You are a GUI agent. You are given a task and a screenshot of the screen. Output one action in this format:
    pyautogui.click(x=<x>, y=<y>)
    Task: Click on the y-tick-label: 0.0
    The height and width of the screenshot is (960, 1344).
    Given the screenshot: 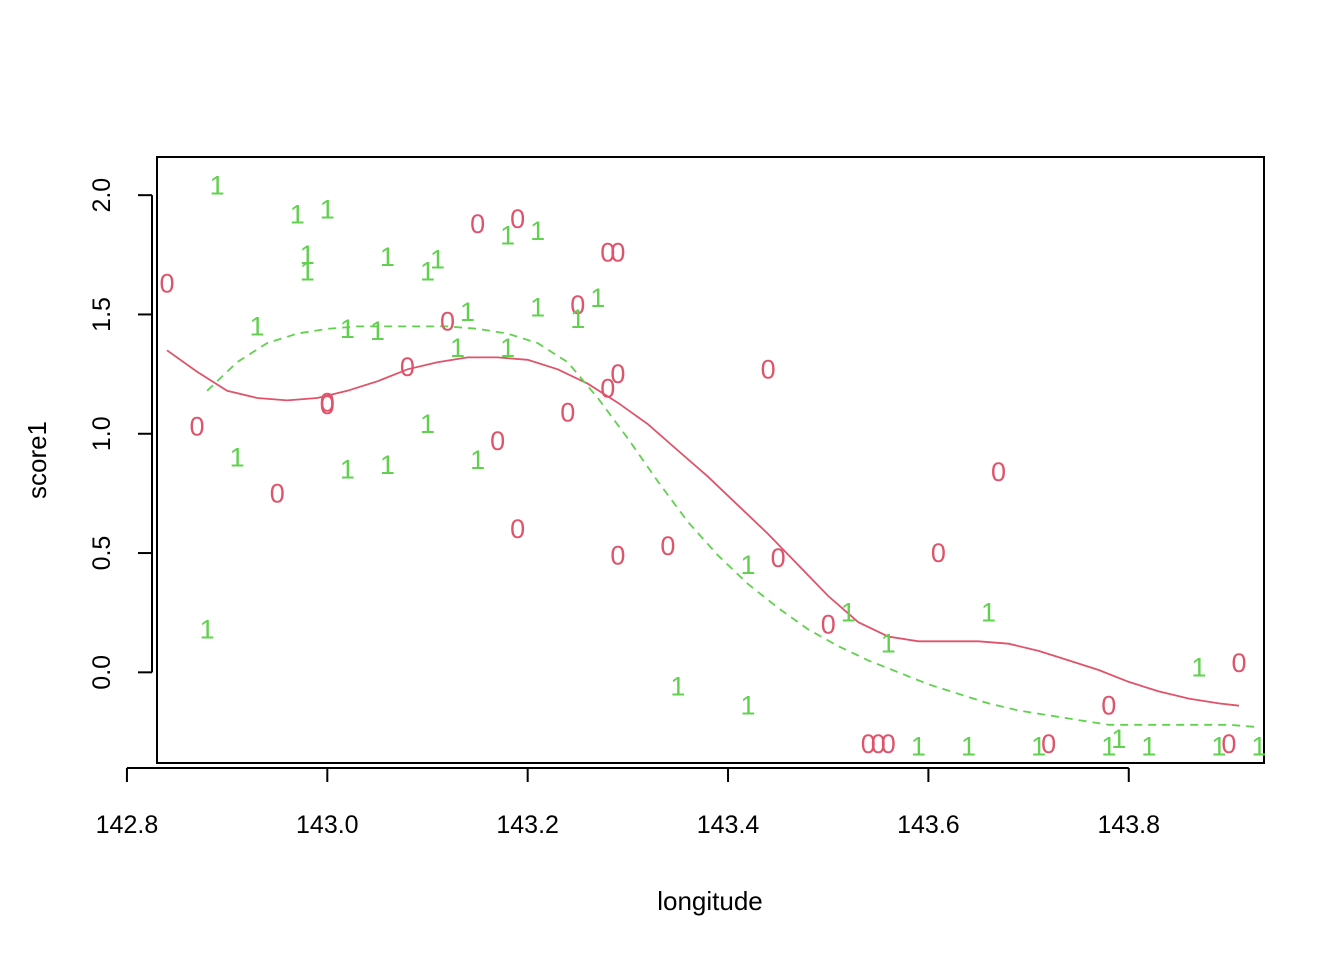 What is the action you would take?
    pyautogui.click(x=102, y=672)
    